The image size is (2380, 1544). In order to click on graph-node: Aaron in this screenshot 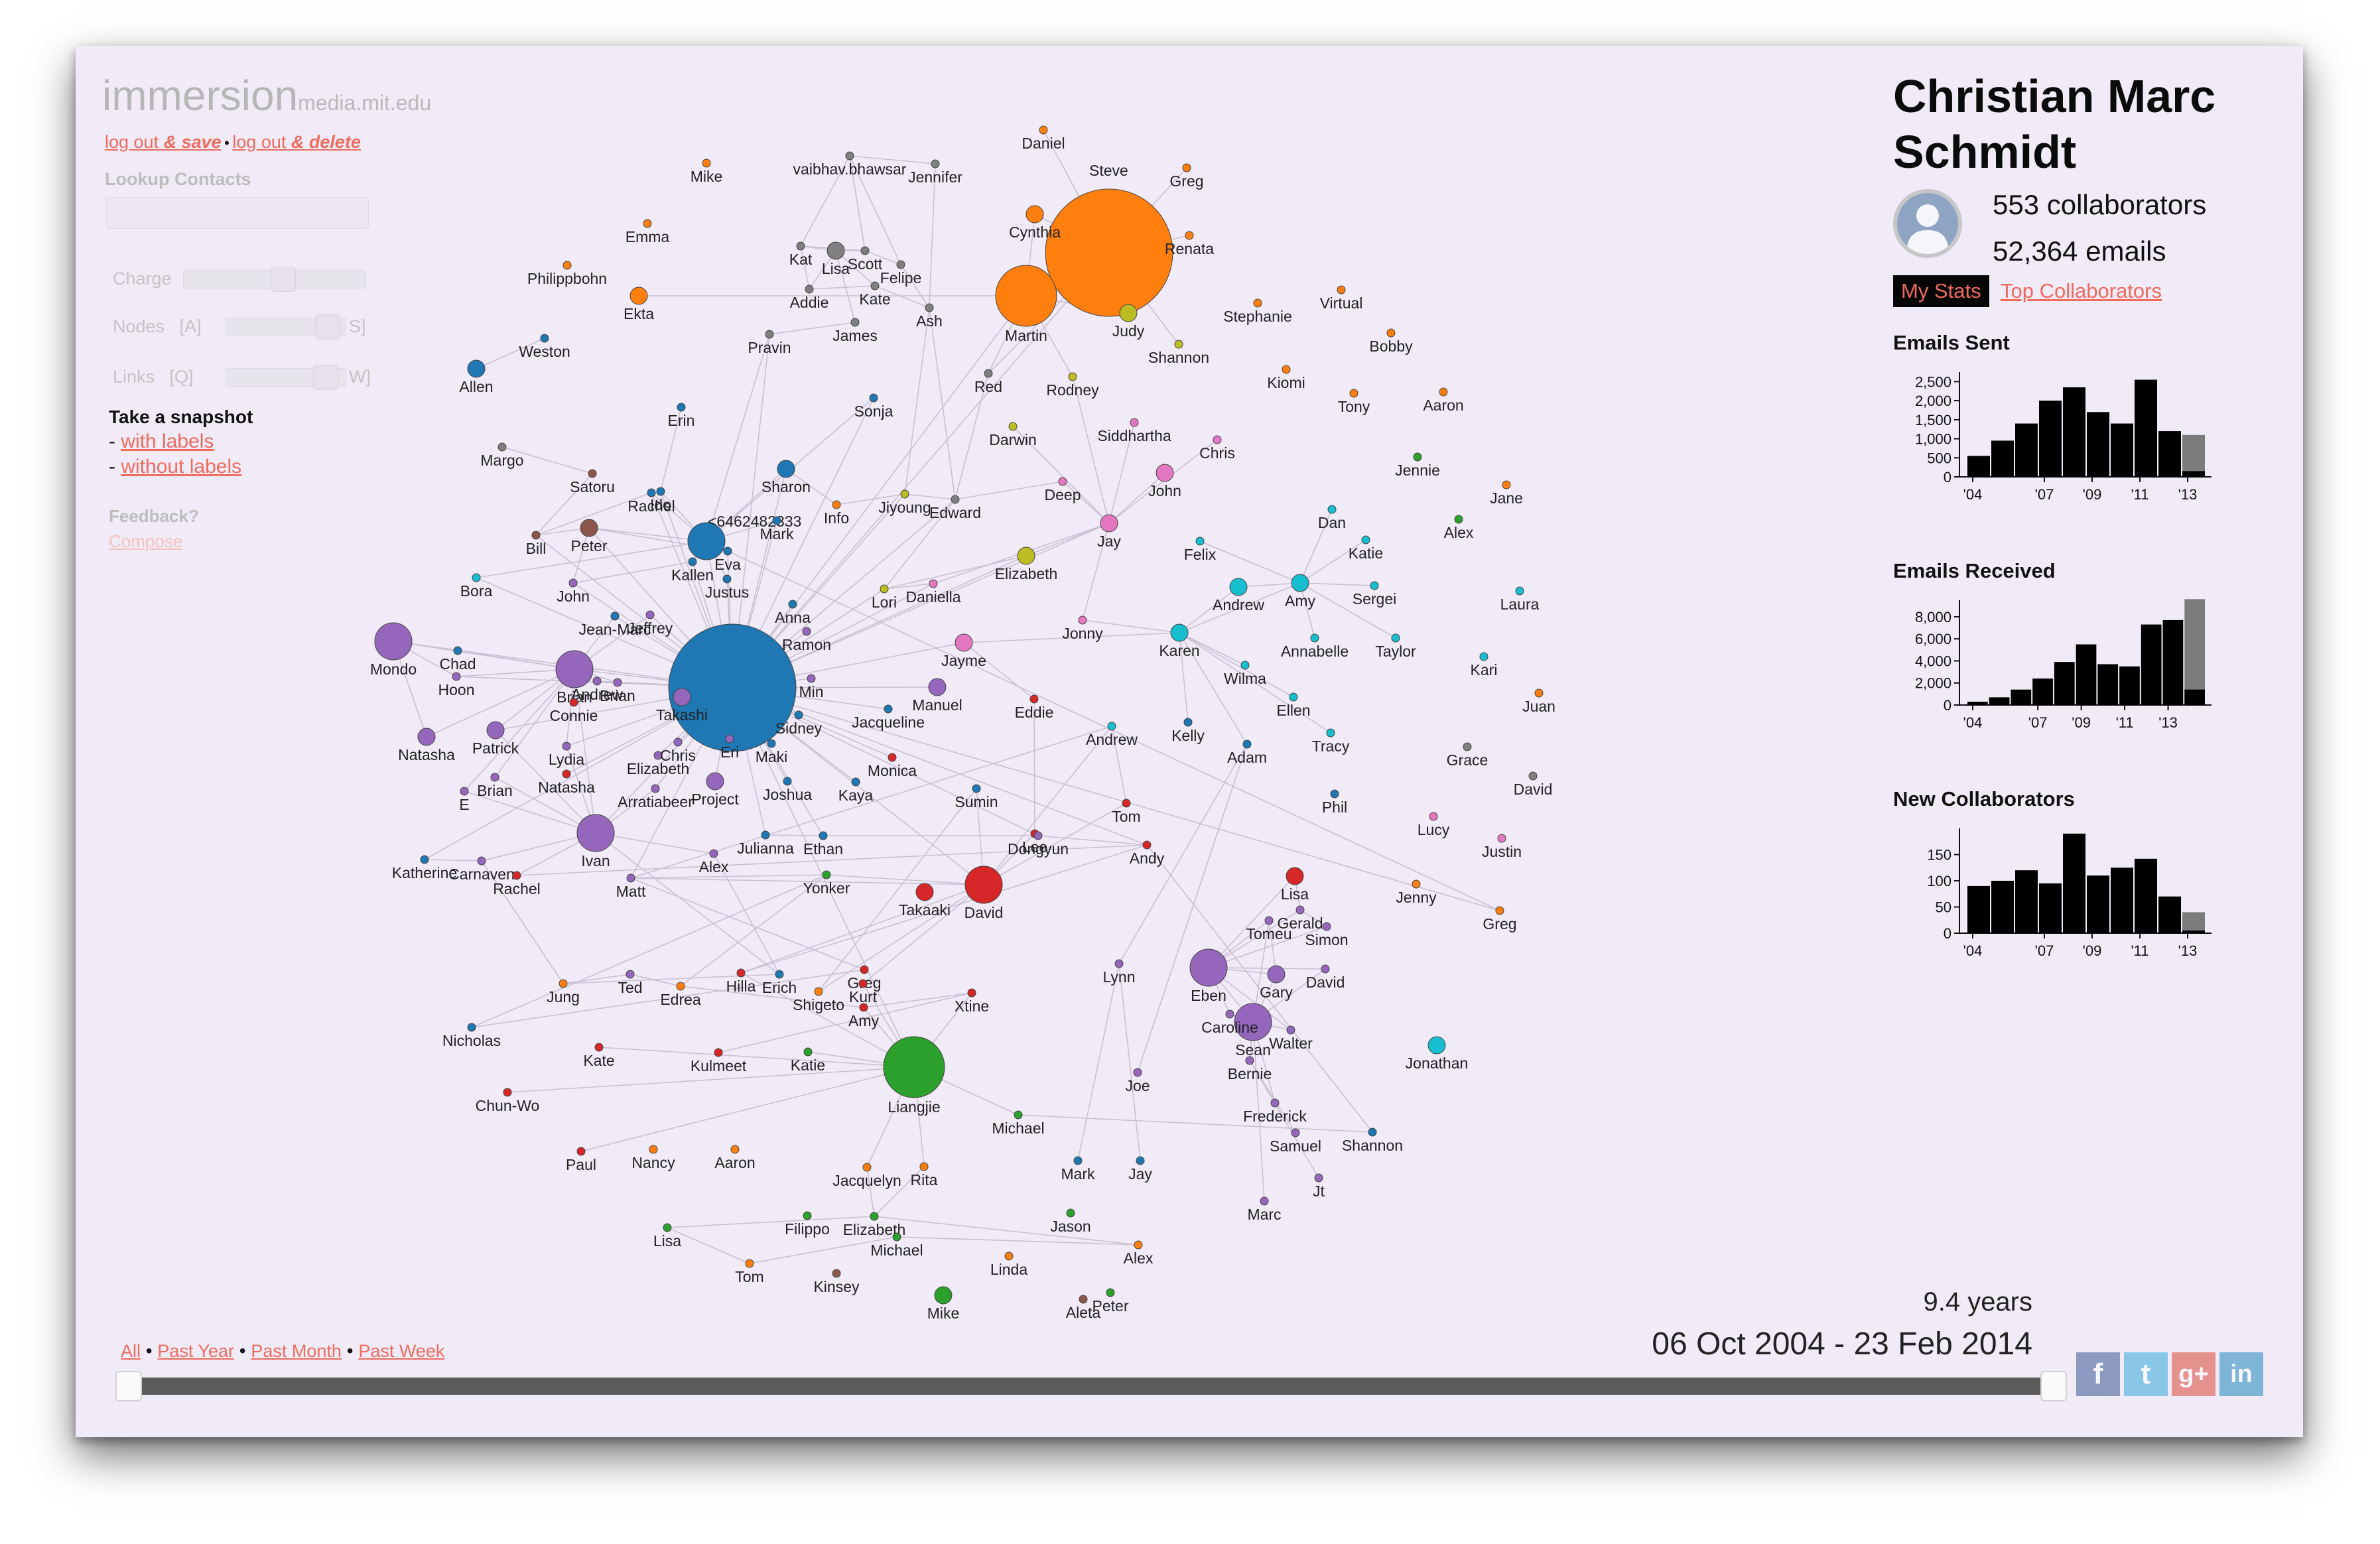, I will do `click(1443, 400)`.